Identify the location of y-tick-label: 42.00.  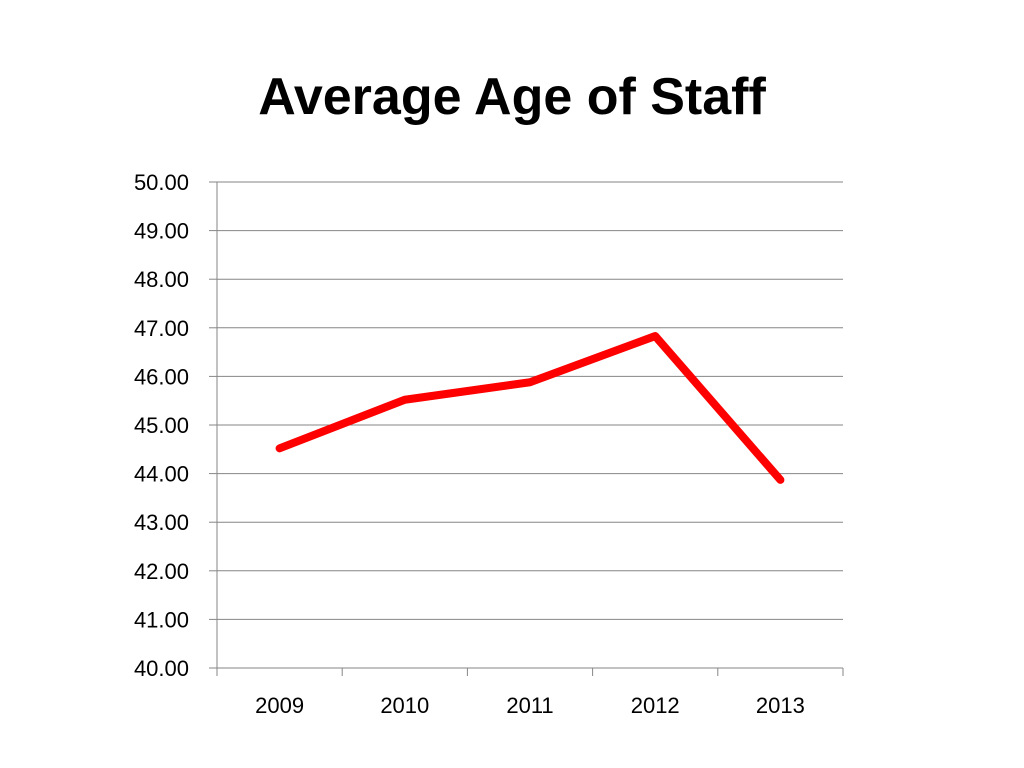
(161, 571).